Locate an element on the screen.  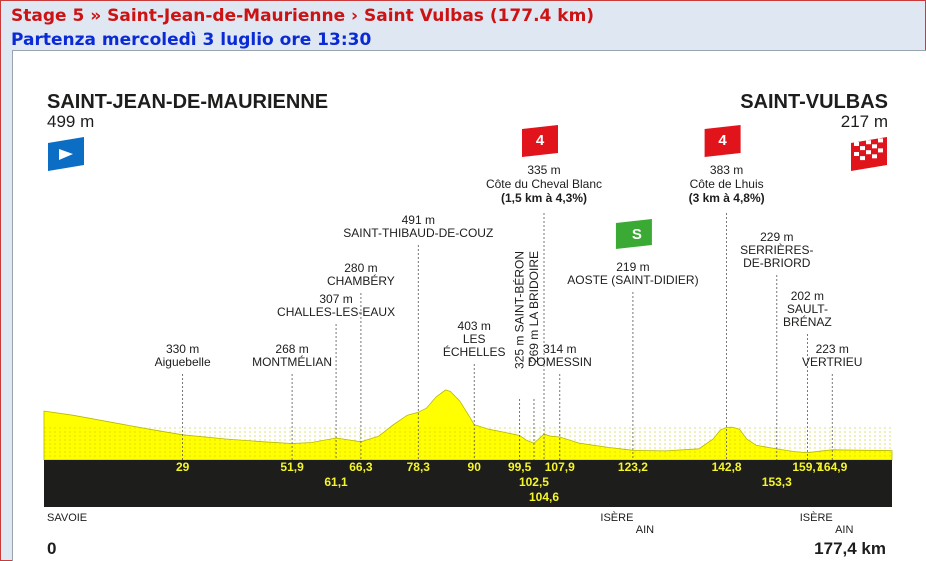
waypoint-name: SERRIÈRES- is located at coordinates (776, 249).